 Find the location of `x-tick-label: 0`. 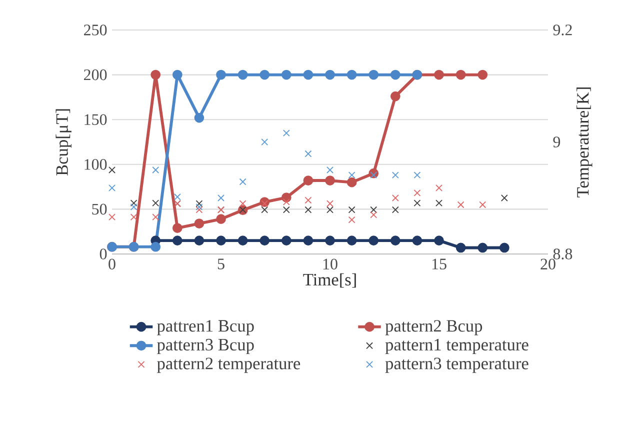

x-tick-label: 0 is located at coordinates (112, 264).